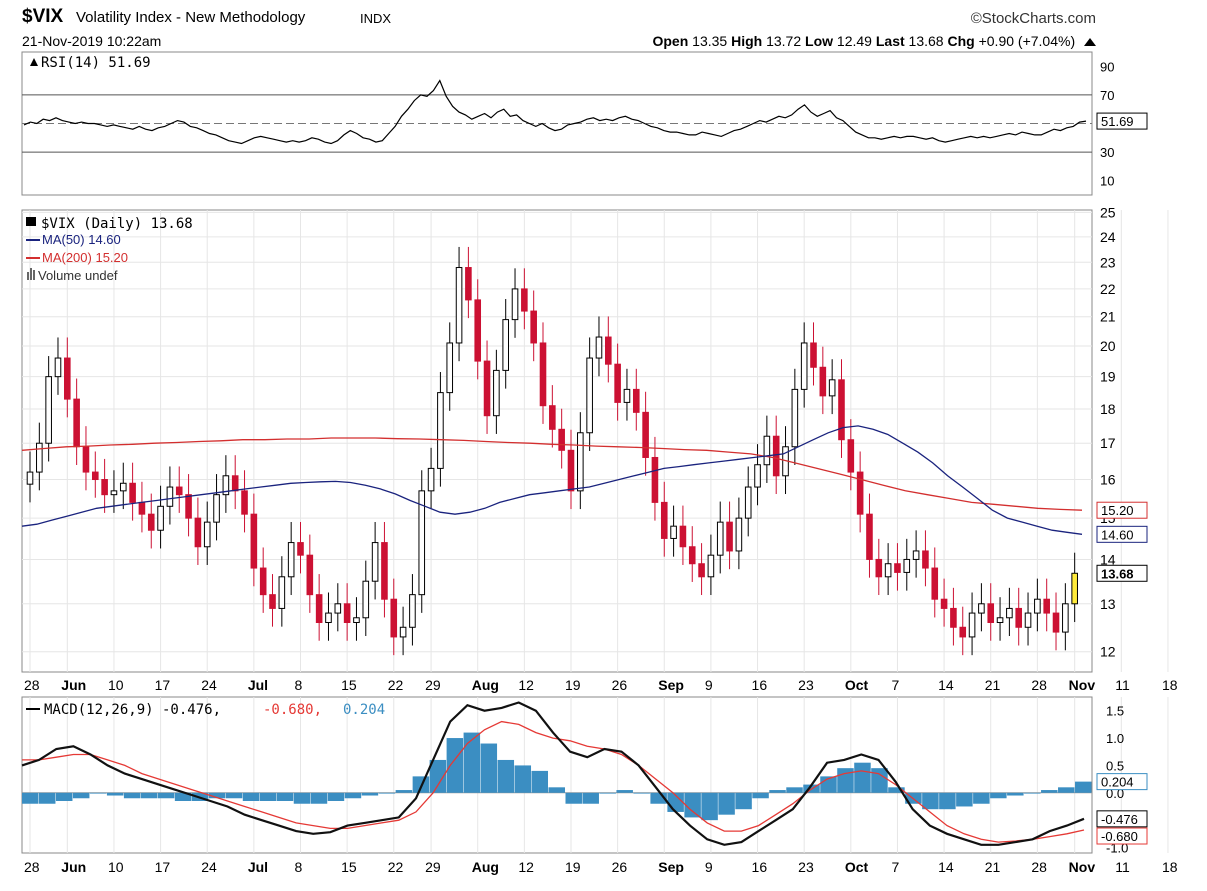 The image size is (1207, 891). I want to click on price-x-tick: Jul, so click(258, 685).